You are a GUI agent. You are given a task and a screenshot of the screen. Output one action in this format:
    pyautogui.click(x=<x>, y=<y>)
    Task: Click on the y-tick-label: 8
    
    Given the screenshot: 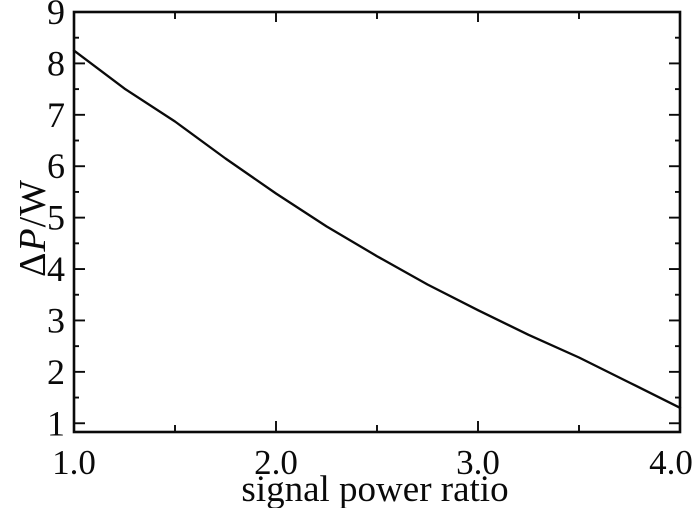 What is the action you would take?
    pyautogui.click(x=56, y=63)
    